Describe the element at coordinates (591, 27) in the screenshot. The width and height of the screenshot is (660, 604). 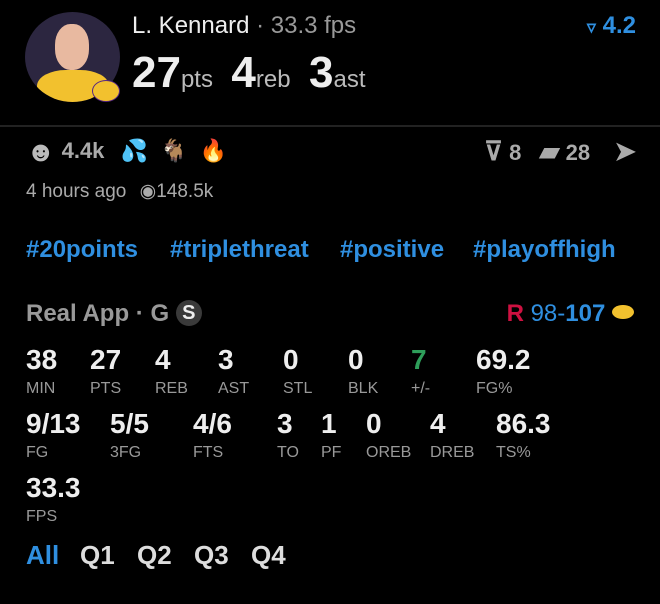
I see `rating-icon: ▿` at that location.